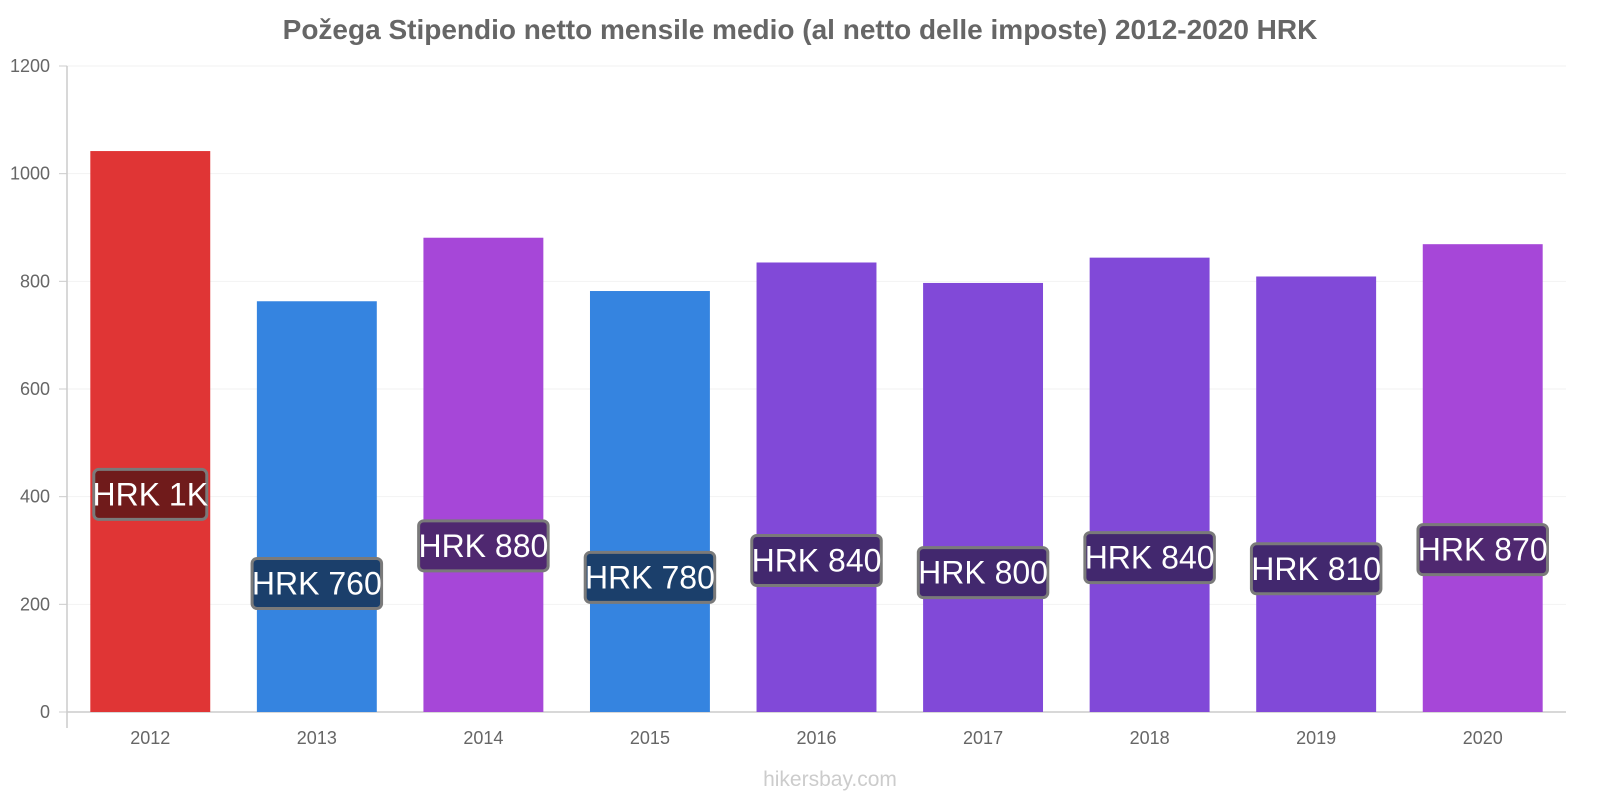  What do you see at coordinates (35, 604) in the screenshot?
I see `y-tick-label: 200` at bounding box center [35, 604].